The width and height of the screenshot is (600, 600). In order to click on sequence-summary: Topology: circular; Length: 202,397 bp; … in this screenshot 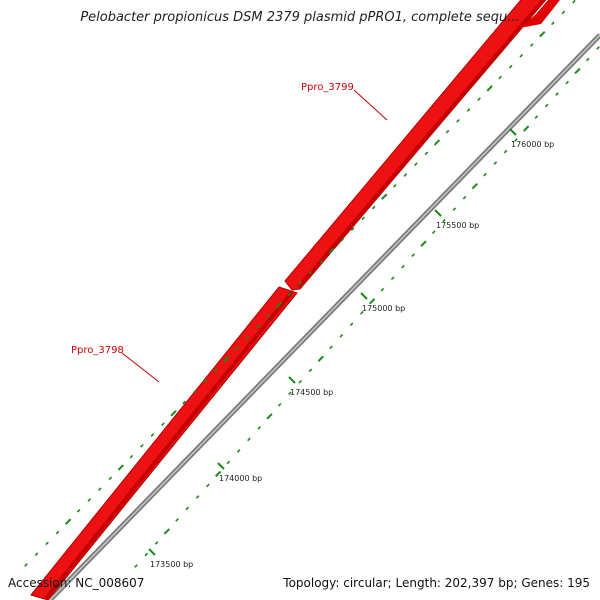, I will do `click(436, 583)`.